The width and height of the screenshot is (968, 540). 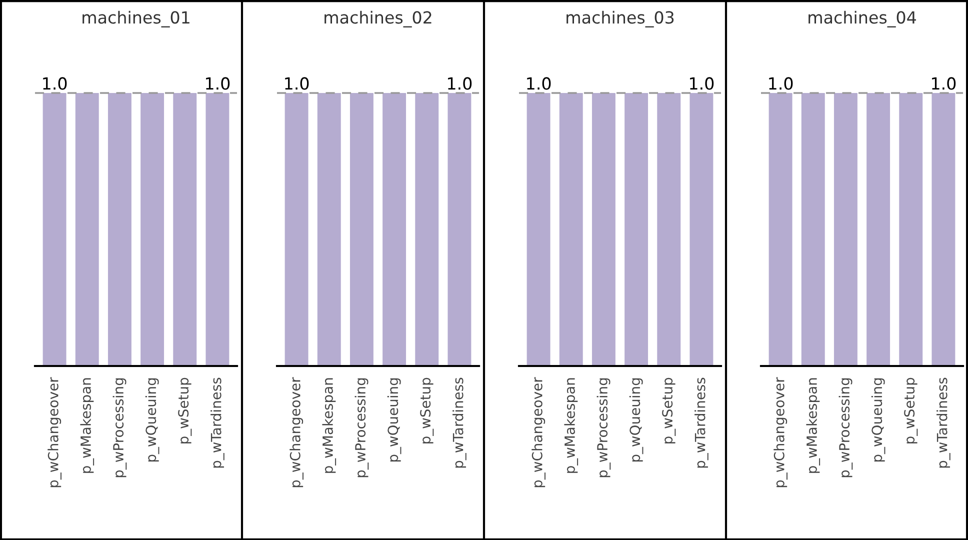 What do you see at coordinates (378, 19) in the screenshot?
I see `chart-title: machines_02` at bounding box center [378, 19].